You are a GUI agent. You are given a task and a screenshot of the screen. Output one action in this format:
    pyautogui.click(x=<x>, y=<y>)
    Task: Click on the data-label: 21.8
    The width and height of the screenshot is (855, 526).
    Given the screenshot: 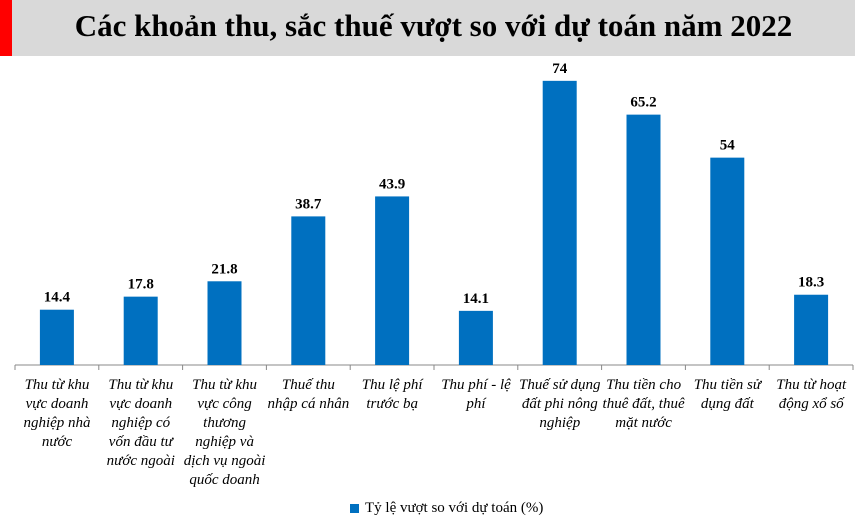 What is the action you would take?
    pyautogui.click(x=224, y=269)
    